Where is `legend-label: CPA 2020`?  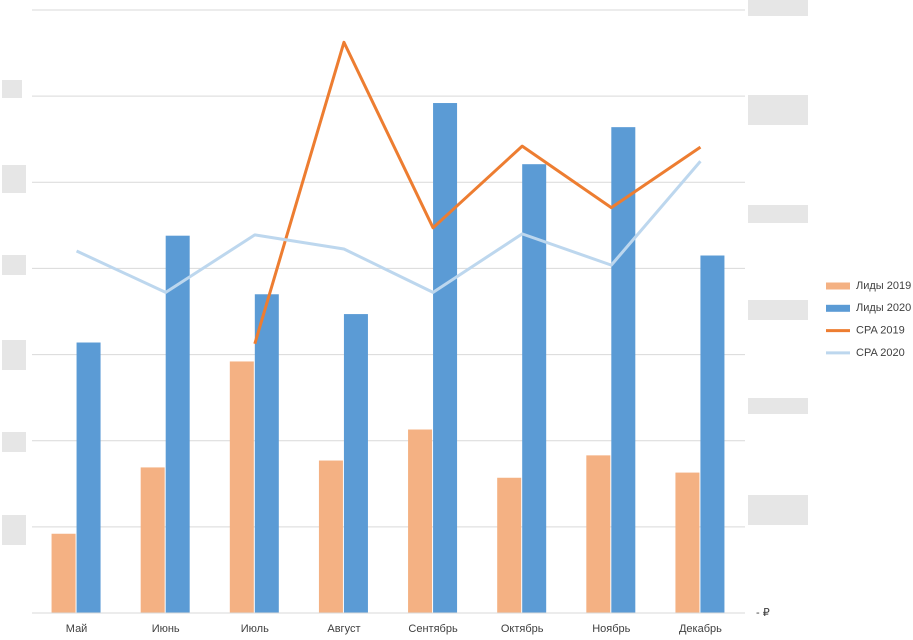
legend-label: CPA 2020 is located at coordinates (880, 353).